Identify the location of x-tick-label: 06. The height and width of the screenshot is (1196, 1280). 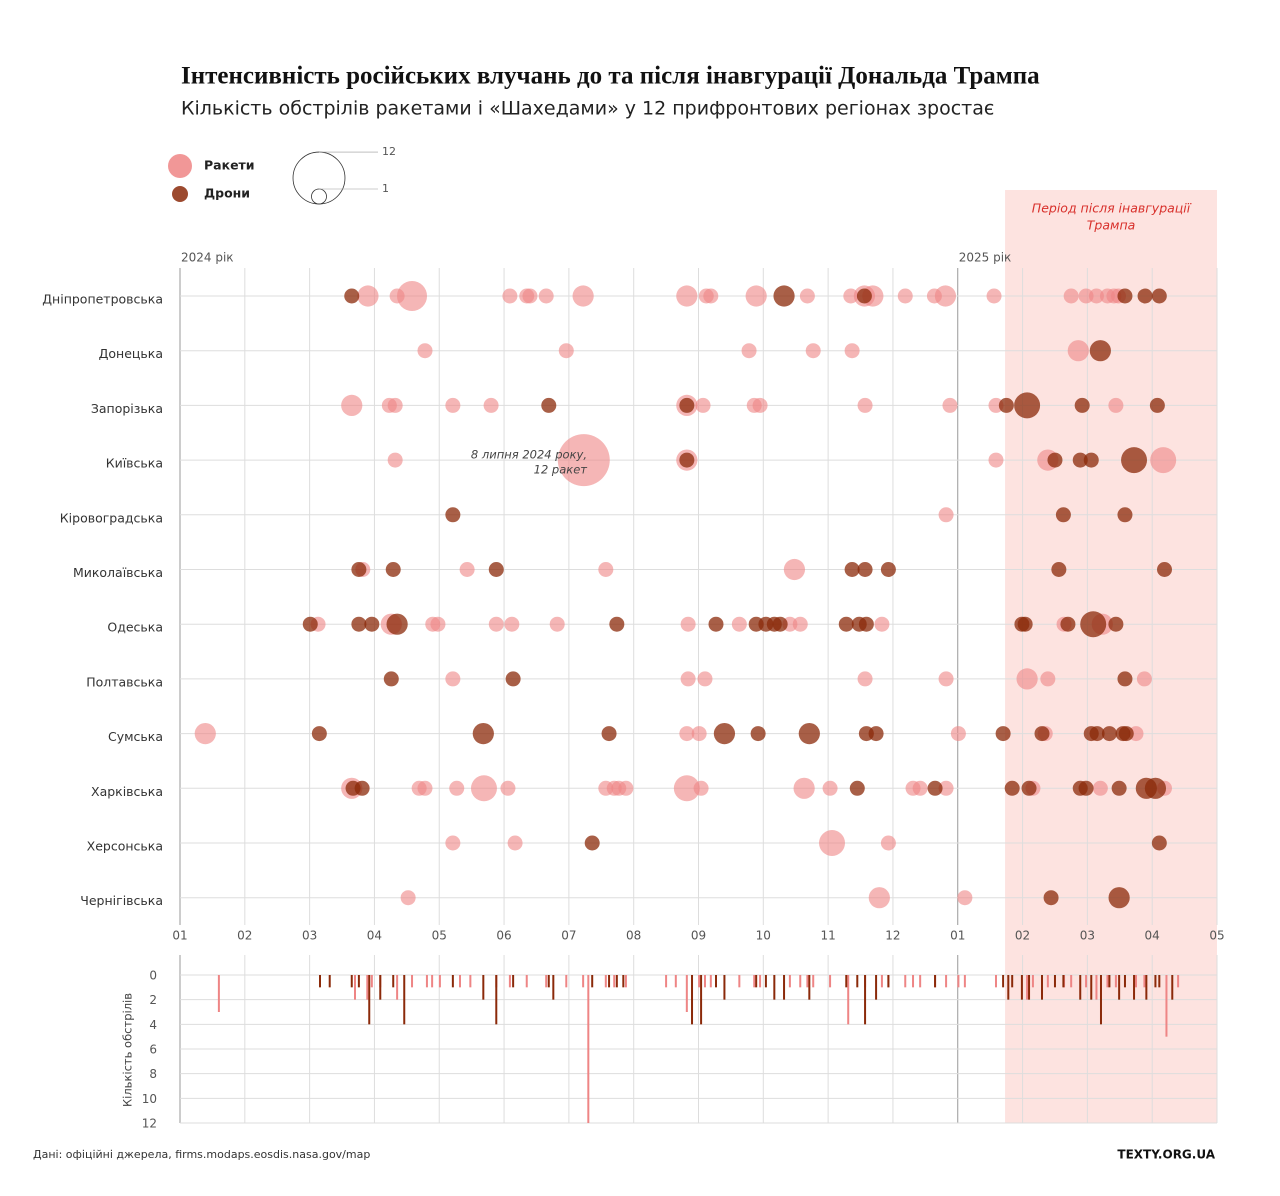
(503, 936).